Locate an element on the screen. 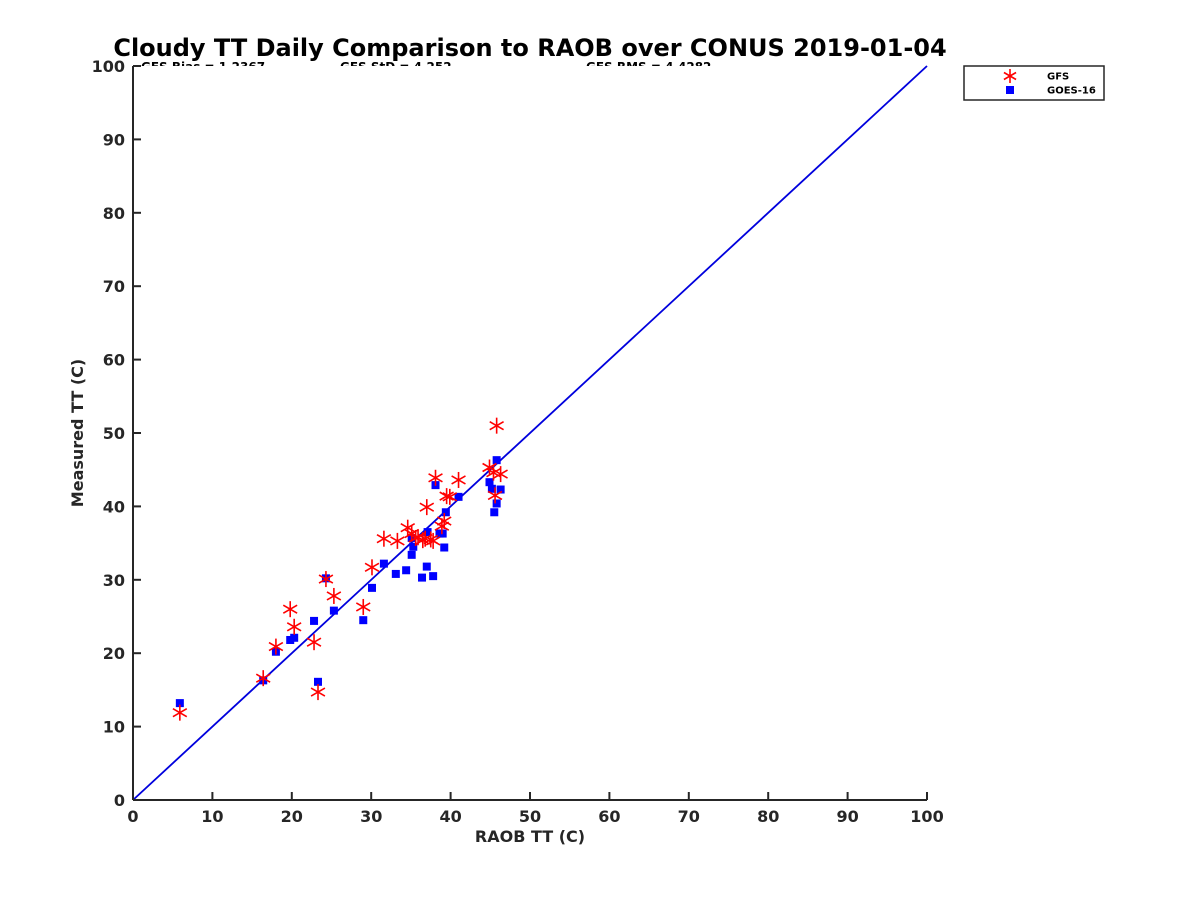 Image resolution: width=1200 pixels, height=900 pixels. x-tick-label: 80 is located at coordinates (768, 816).